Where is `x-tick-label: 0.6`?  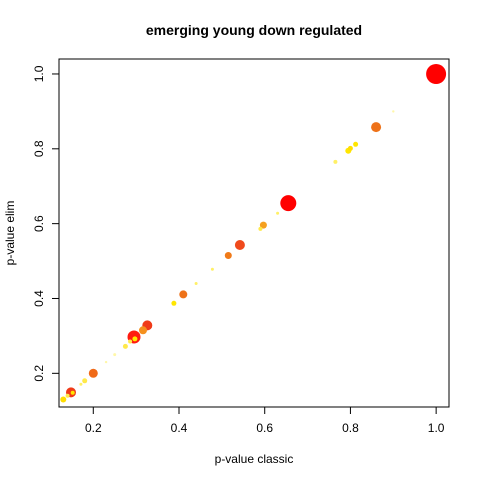 x-tick-label: 0.6 is located at coordinates (264, 428).